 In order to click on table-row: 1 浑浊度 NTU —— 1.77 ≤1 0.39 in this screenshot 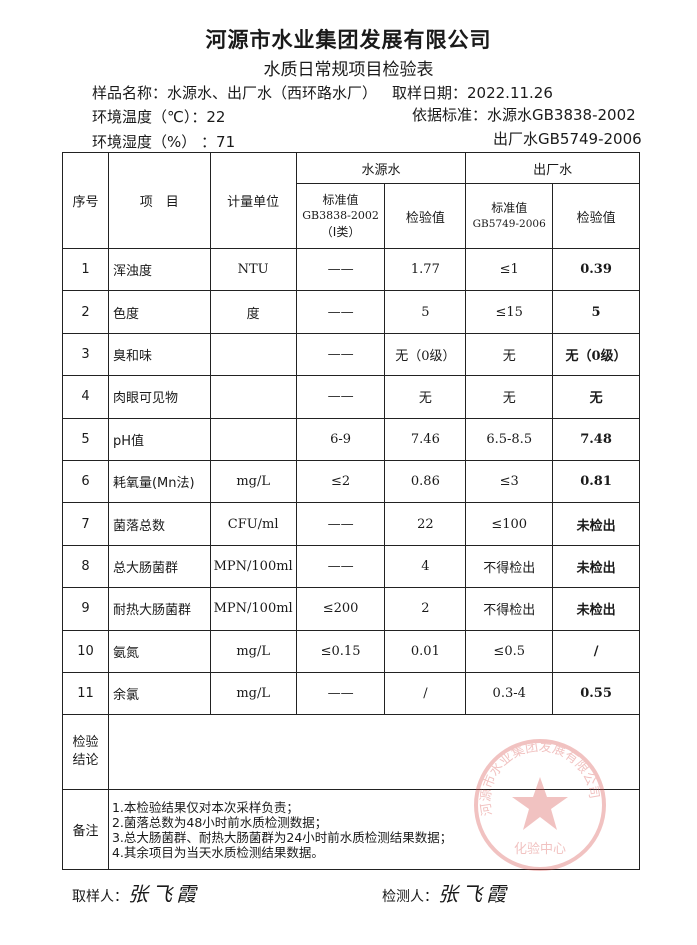, I will do `click(351, 269)`.